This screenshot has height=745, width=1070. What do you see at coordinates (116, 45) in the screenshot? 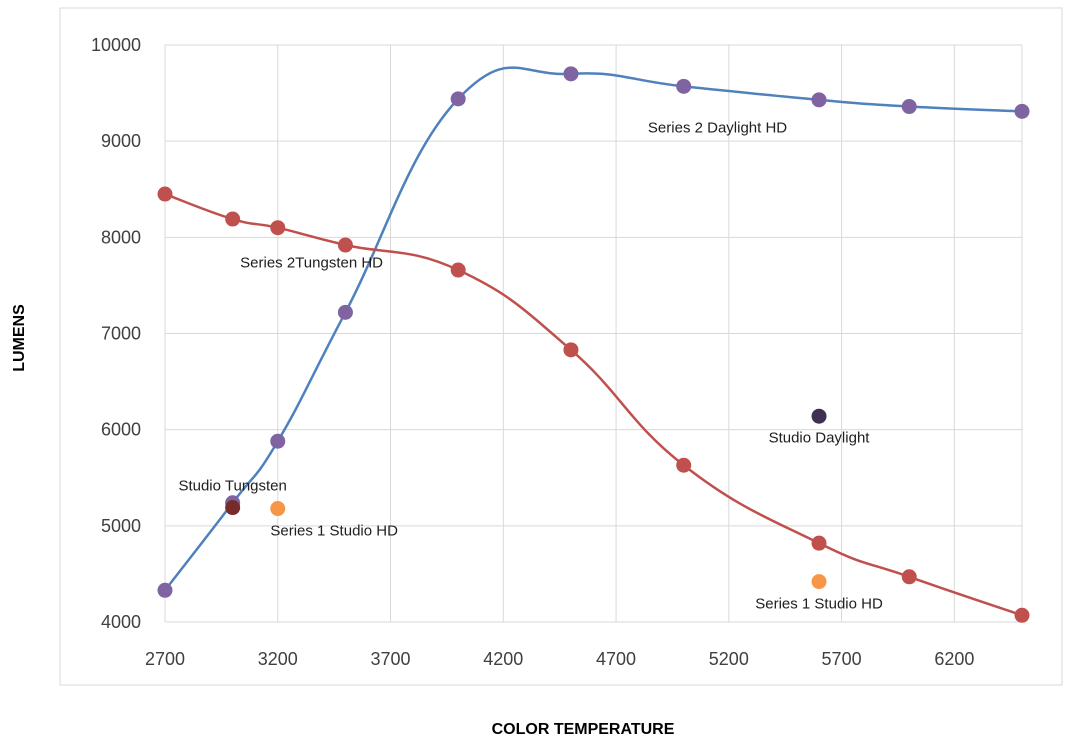
I see `y-tick-label: 10000` at bounding box center [116, 45].